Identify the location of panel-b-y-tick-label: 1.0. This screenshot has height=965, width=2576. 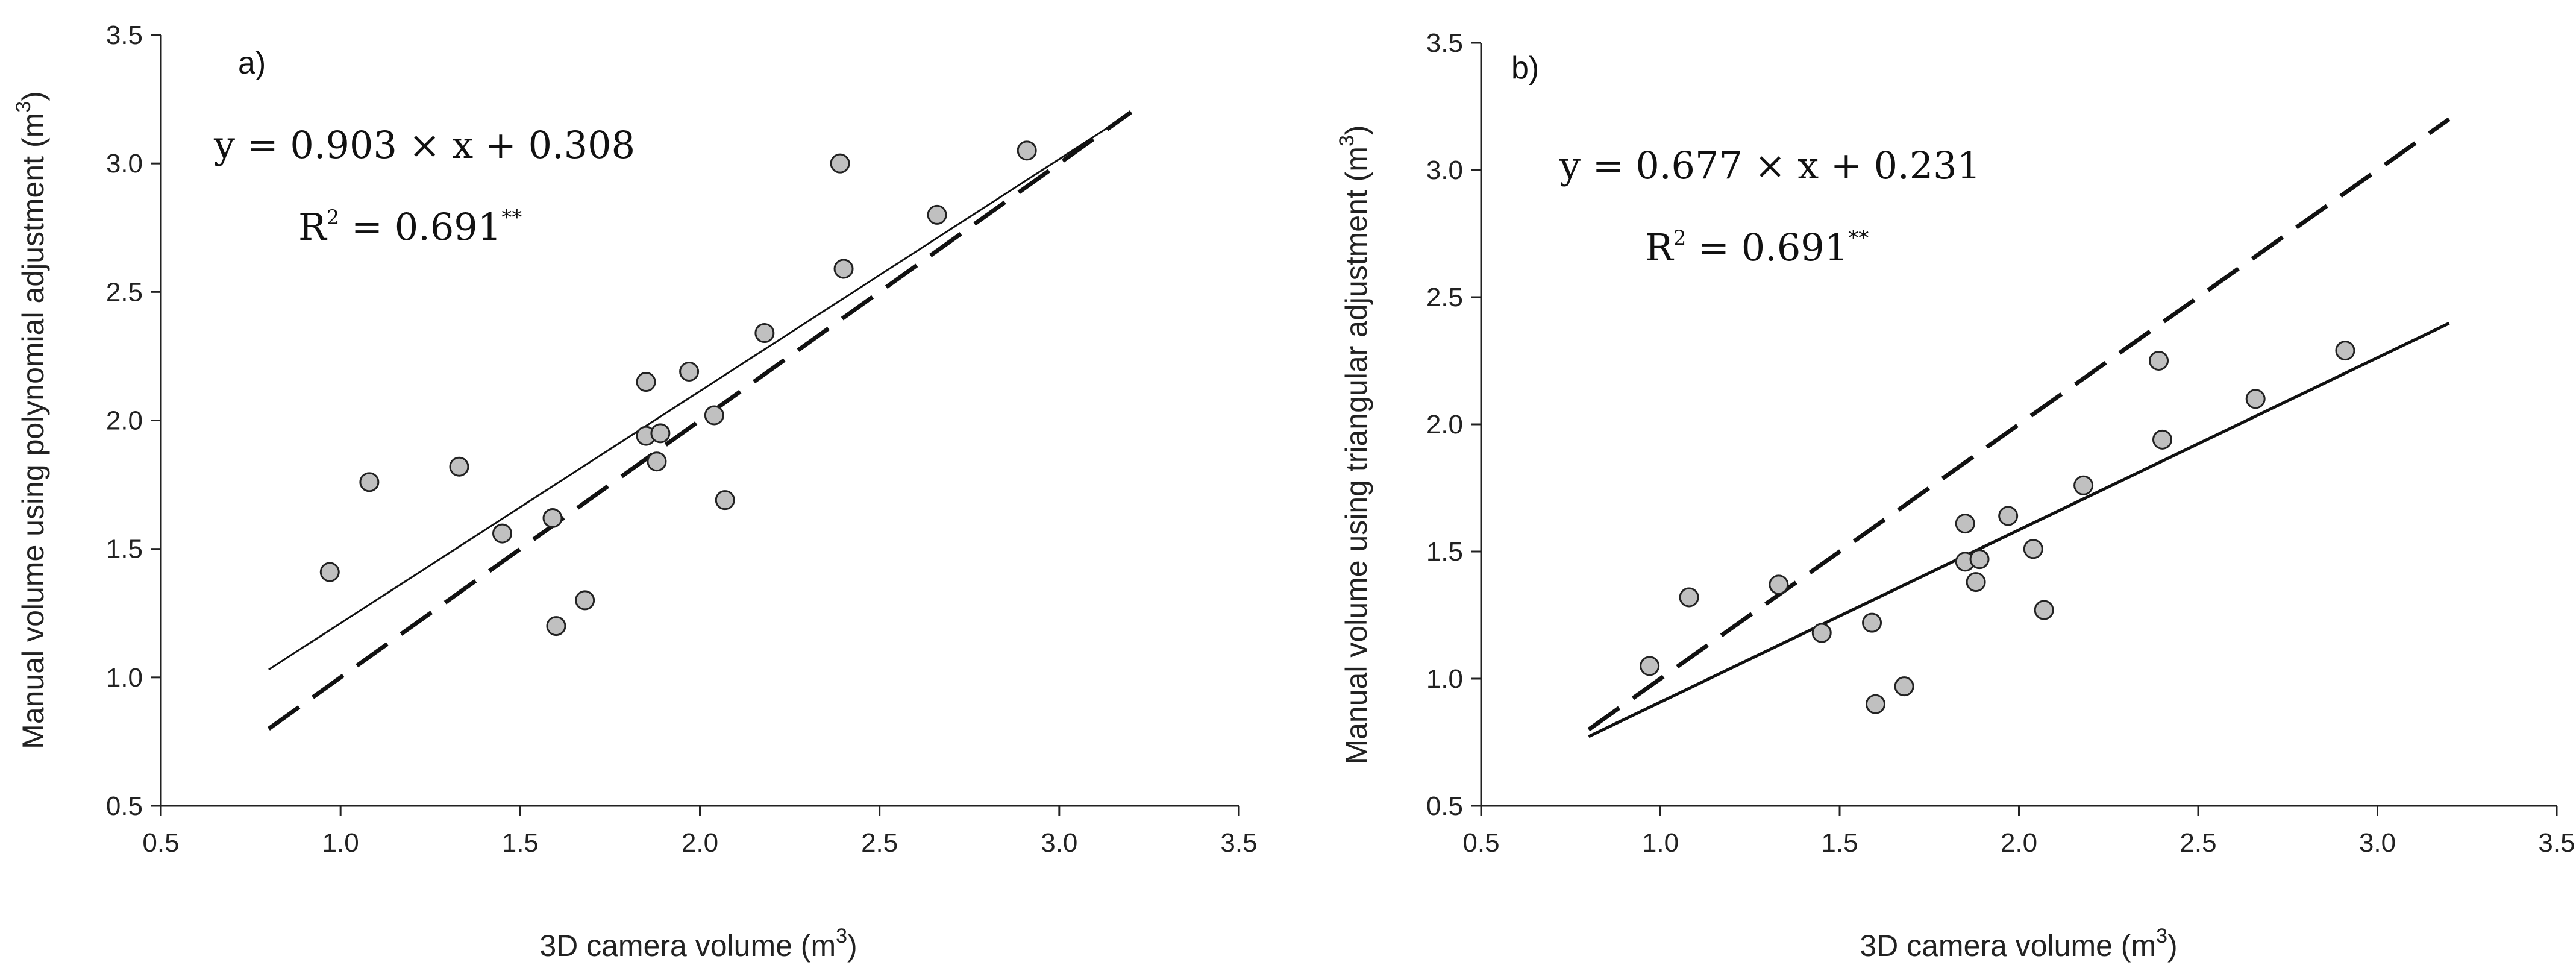
(1444, 679).